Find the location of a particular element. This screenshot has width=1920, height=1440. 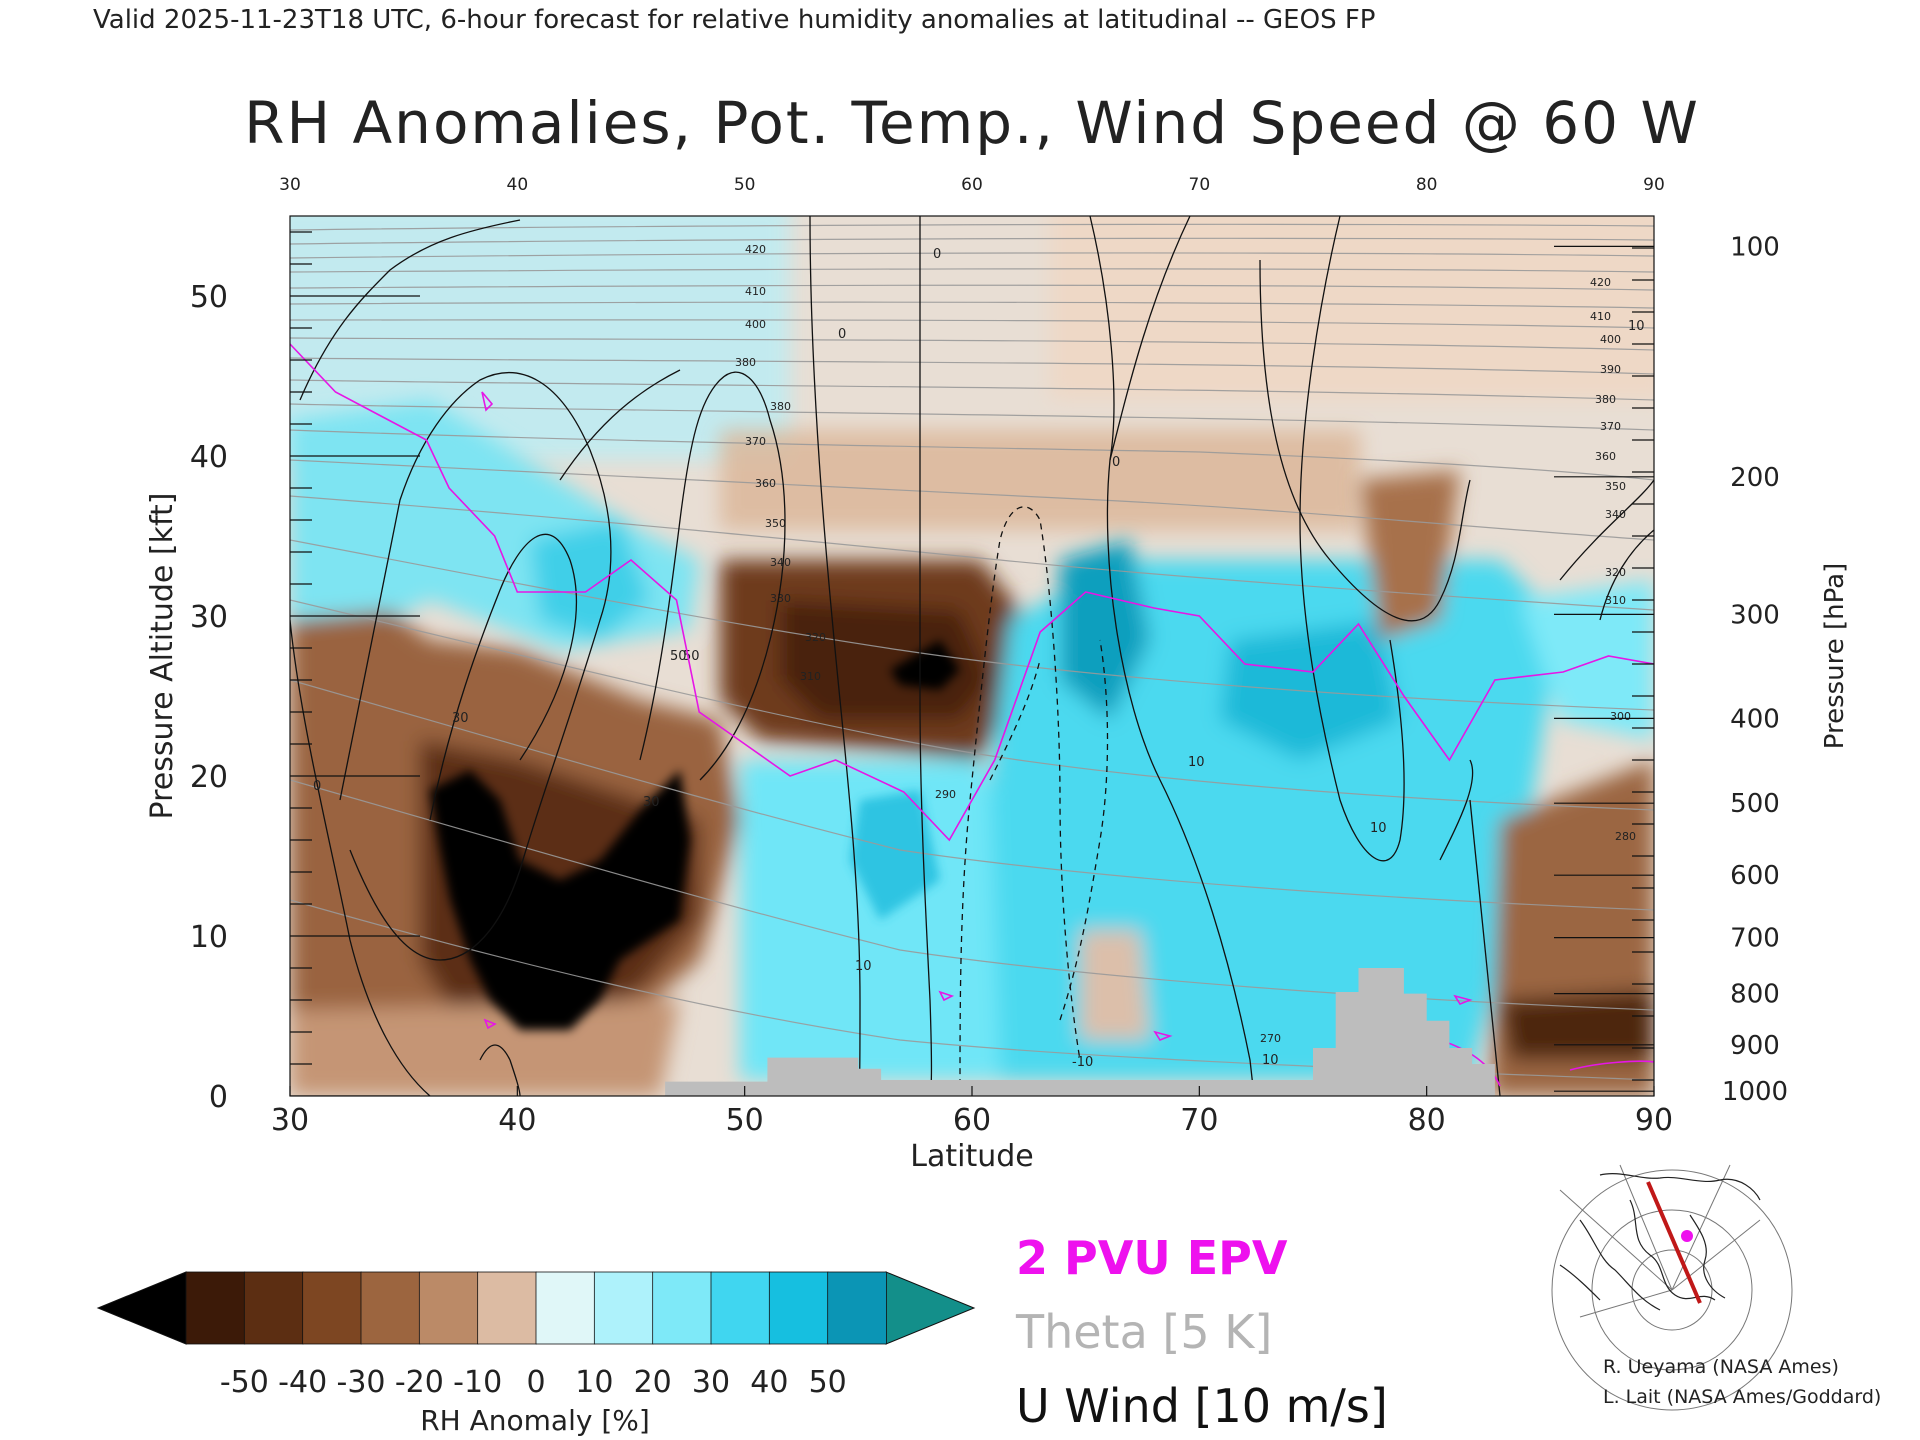

wind-label-14: 10 is located at coordinates (1636, 326).